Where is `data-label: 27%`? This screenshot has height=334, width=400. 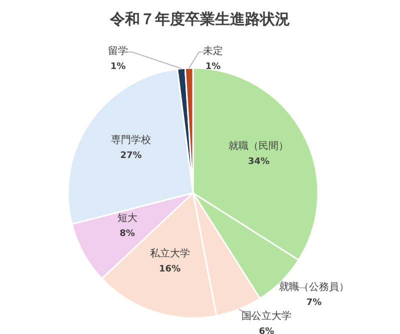
data-label: 27% is located at coordinates (131, 155).